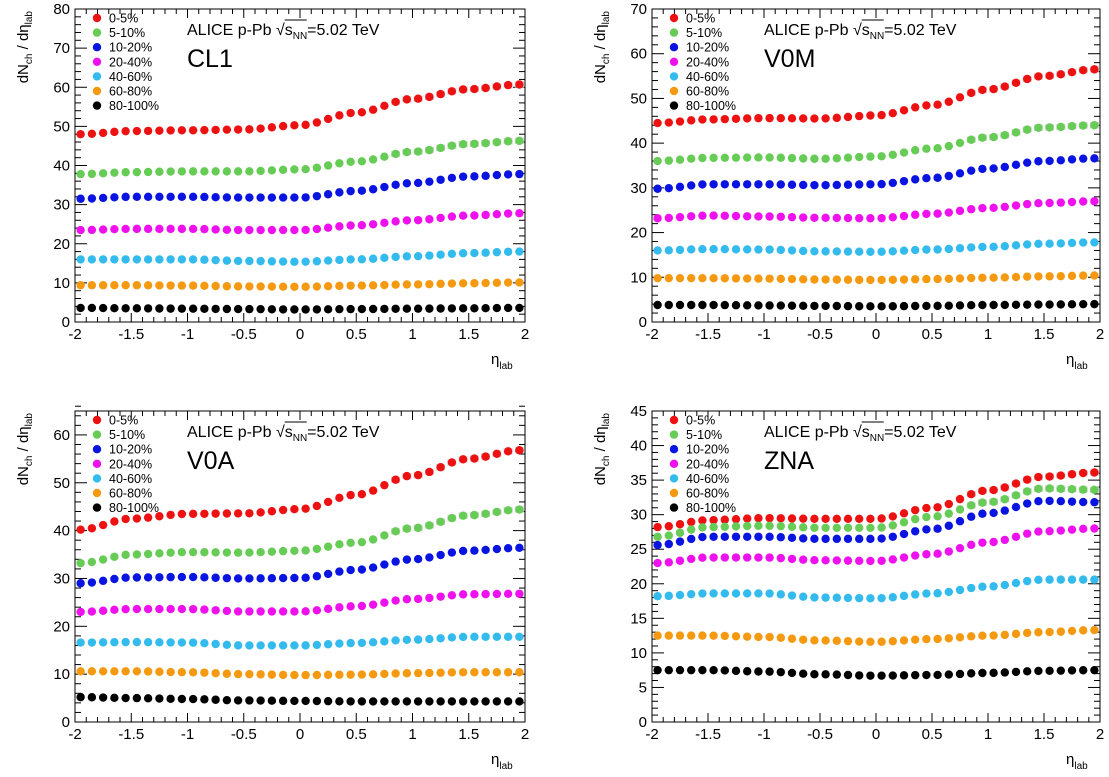 The width and height of the screenshot is (1109, 777). Describe the element at coordinates (707, 62) in the screenshot. I see `legend-label: 20-40%` at that location.